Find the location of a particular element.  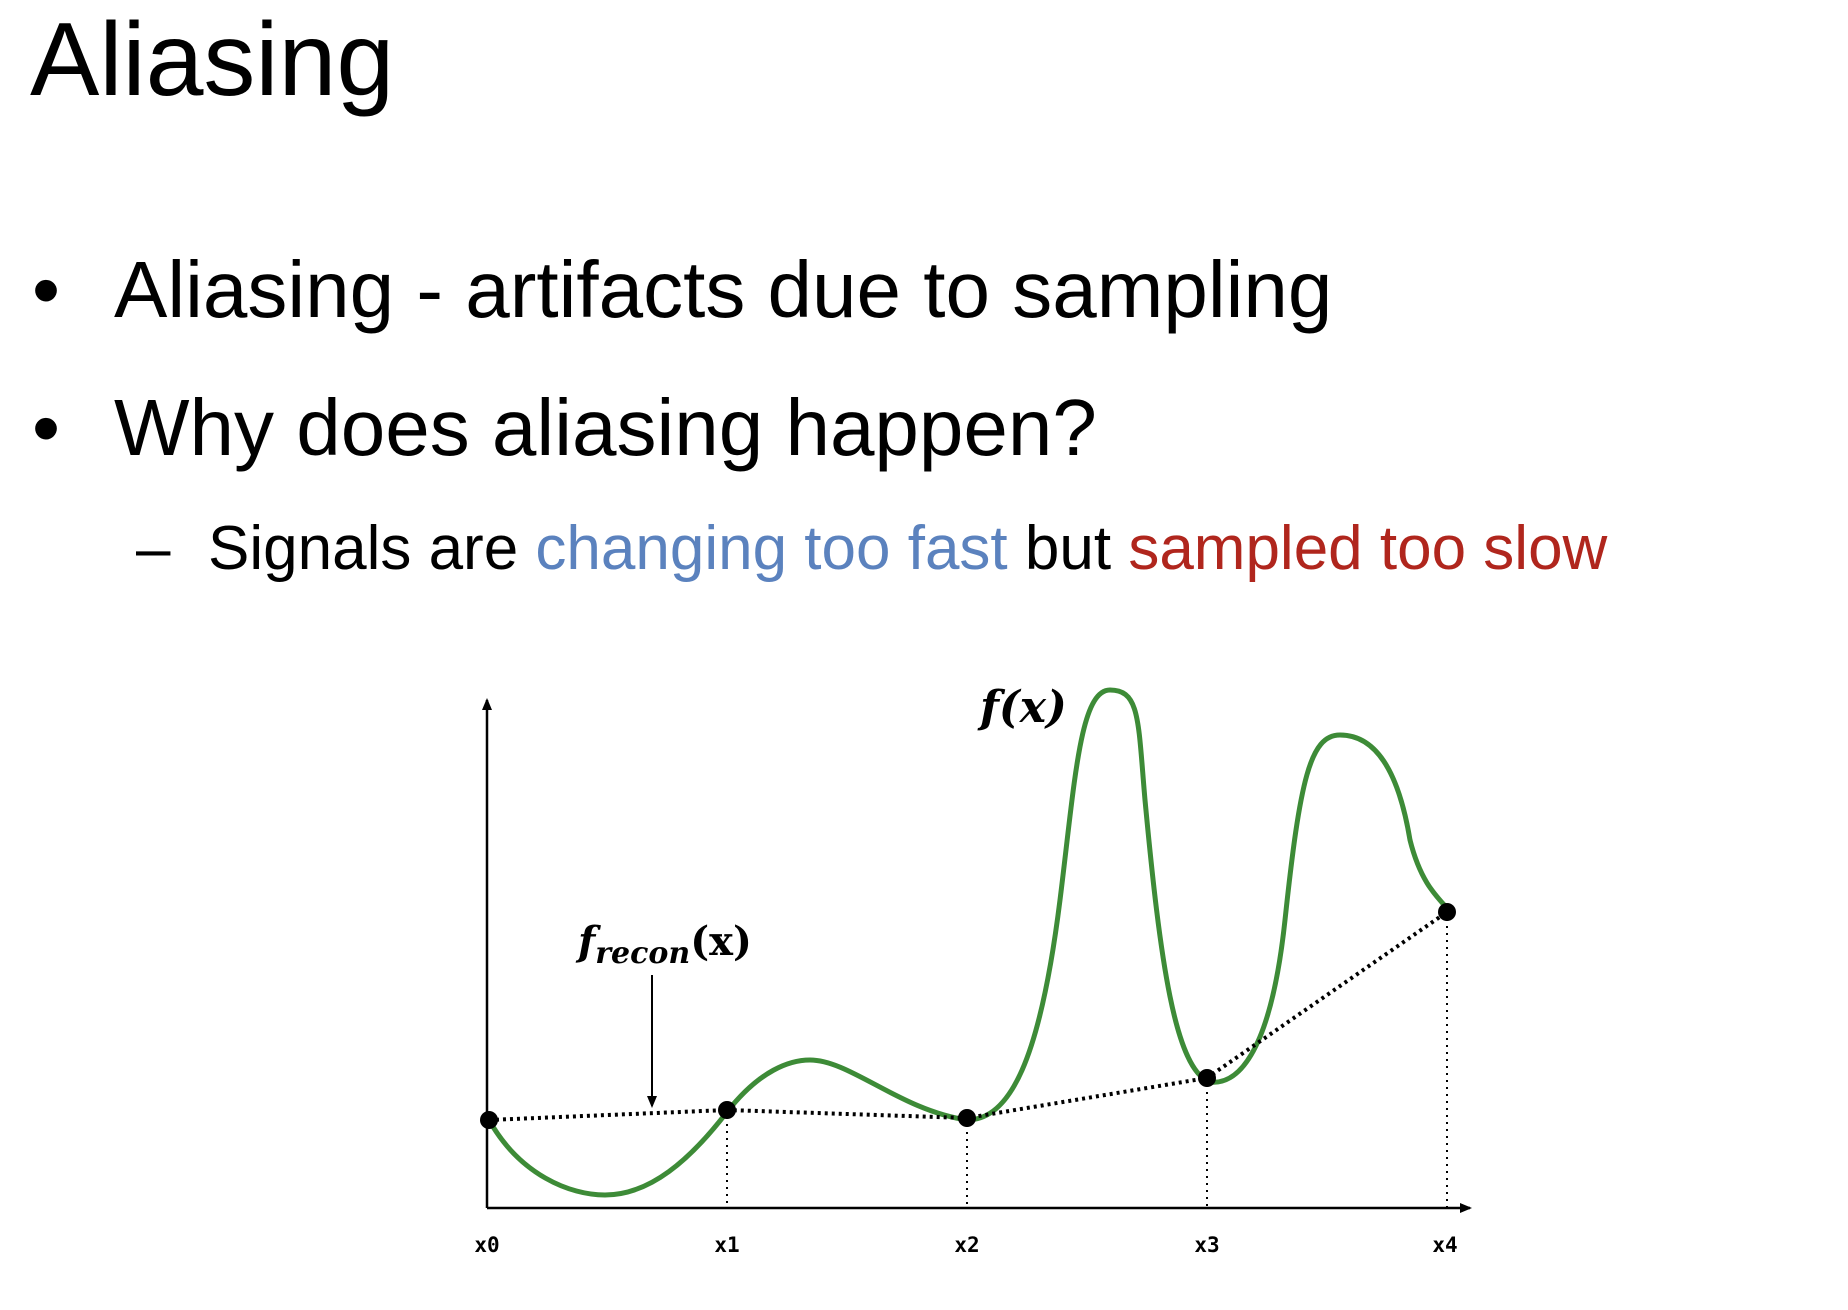

slide-title: Aliasing is located at coordinates (212, 60).